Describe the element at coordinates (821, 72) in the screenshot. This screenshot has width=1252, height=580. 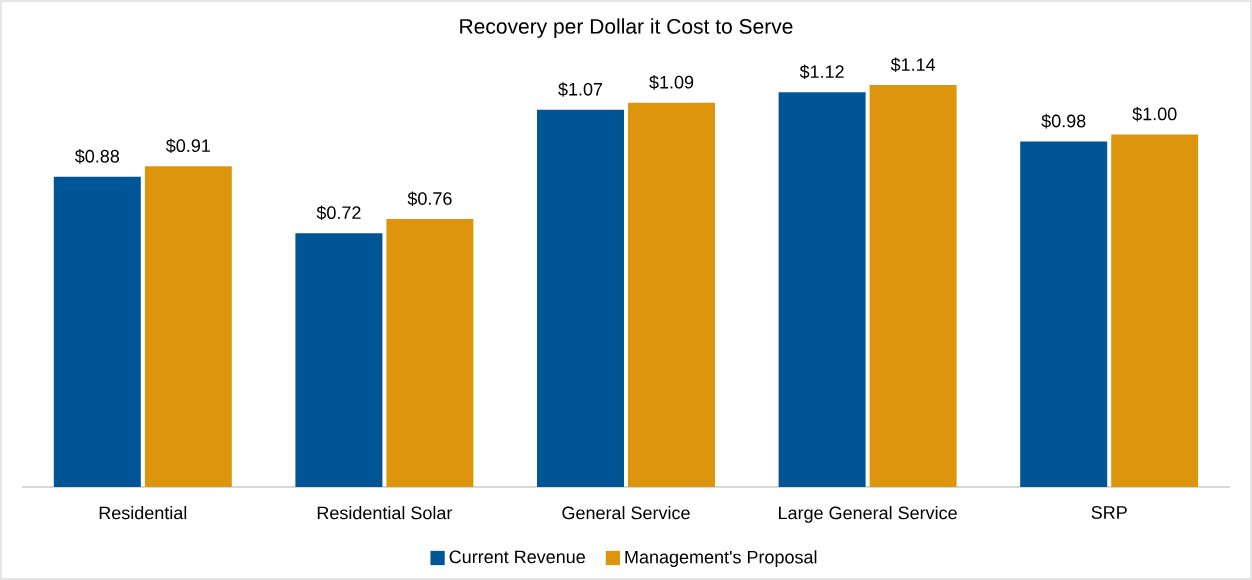
I see `data-label: $1.12` at that location.